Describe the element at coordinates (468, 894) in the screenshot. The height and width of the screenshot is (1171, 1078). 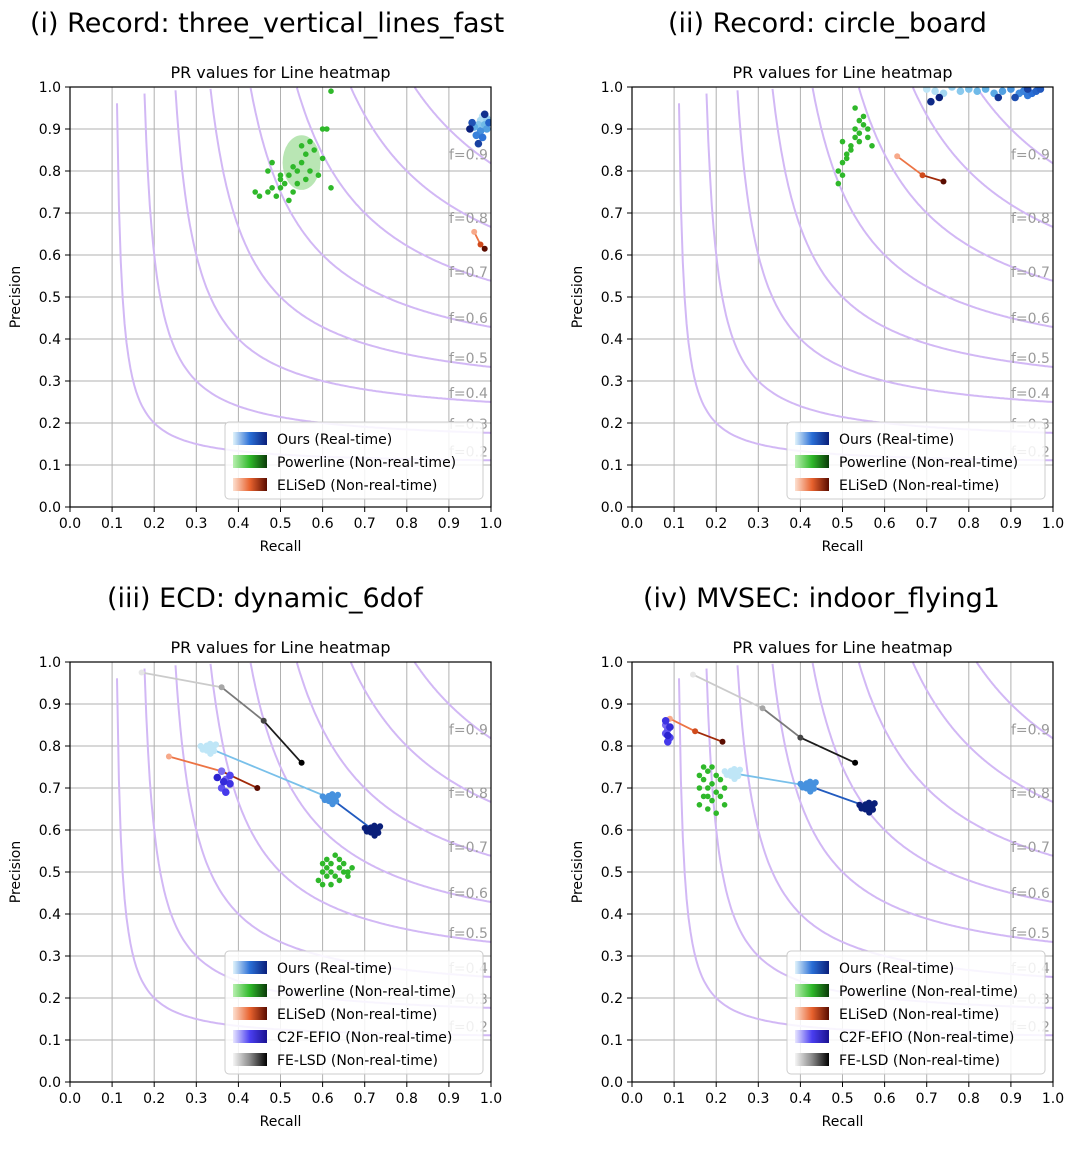
I see `iso-f-label: f=0.6` at that location.